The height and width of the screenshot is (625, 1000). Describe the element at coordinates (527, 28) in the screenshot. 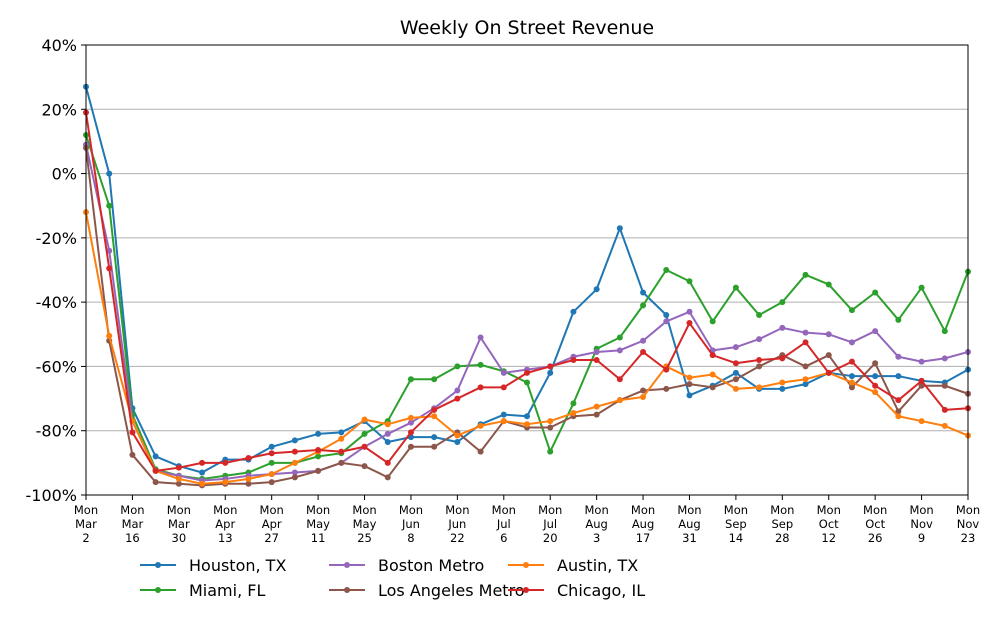

I see `chart-title: Weekly On Street Revenue` at that location.